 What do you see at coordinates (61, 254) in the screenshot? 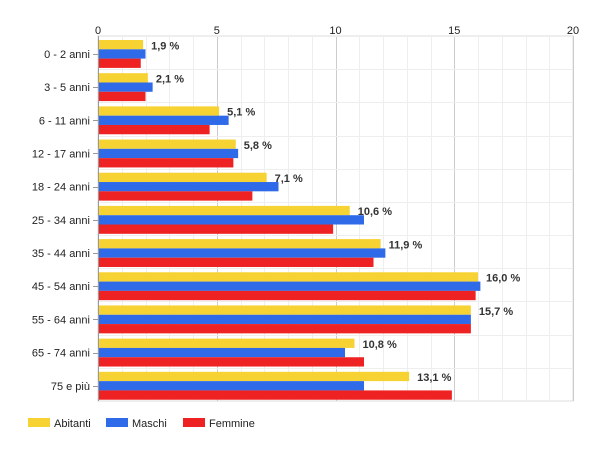
I see `category-label: 35 - 44 anni` at bounding box center [61, 254].